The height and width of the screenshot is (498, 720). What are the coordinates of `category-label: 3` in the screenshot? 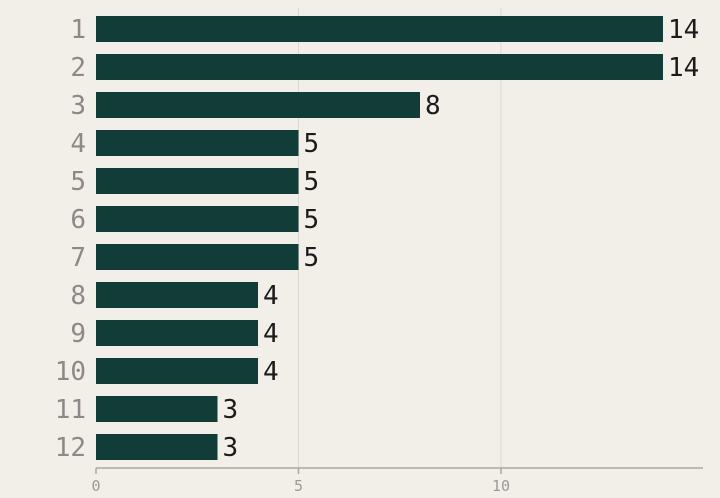 It's located at (78, 106).